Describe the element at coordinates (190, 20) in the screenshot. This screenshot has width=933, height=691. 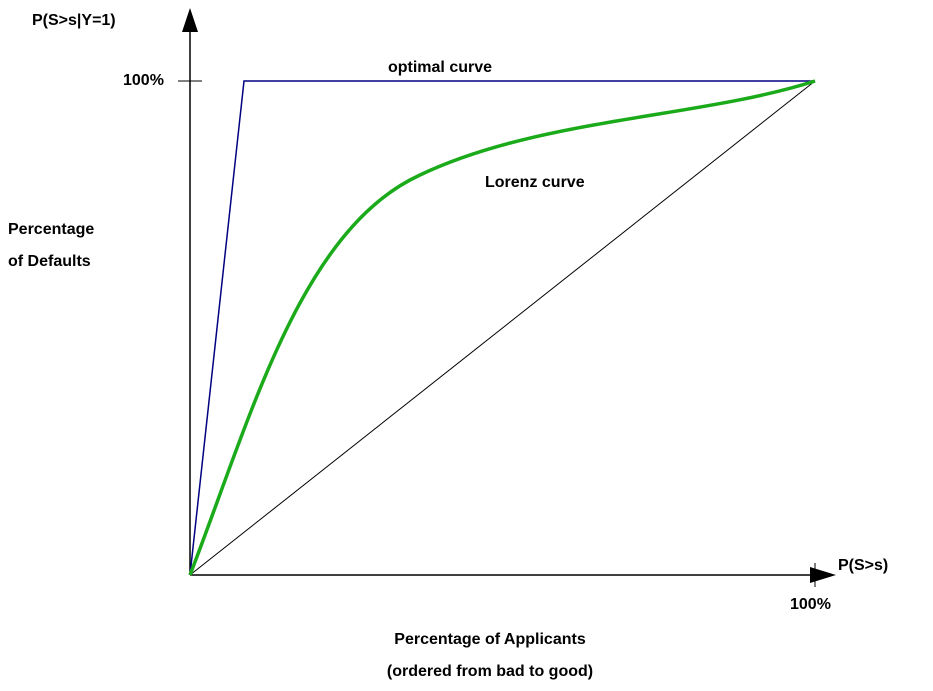
I see `y-axis-arrow` at that location.